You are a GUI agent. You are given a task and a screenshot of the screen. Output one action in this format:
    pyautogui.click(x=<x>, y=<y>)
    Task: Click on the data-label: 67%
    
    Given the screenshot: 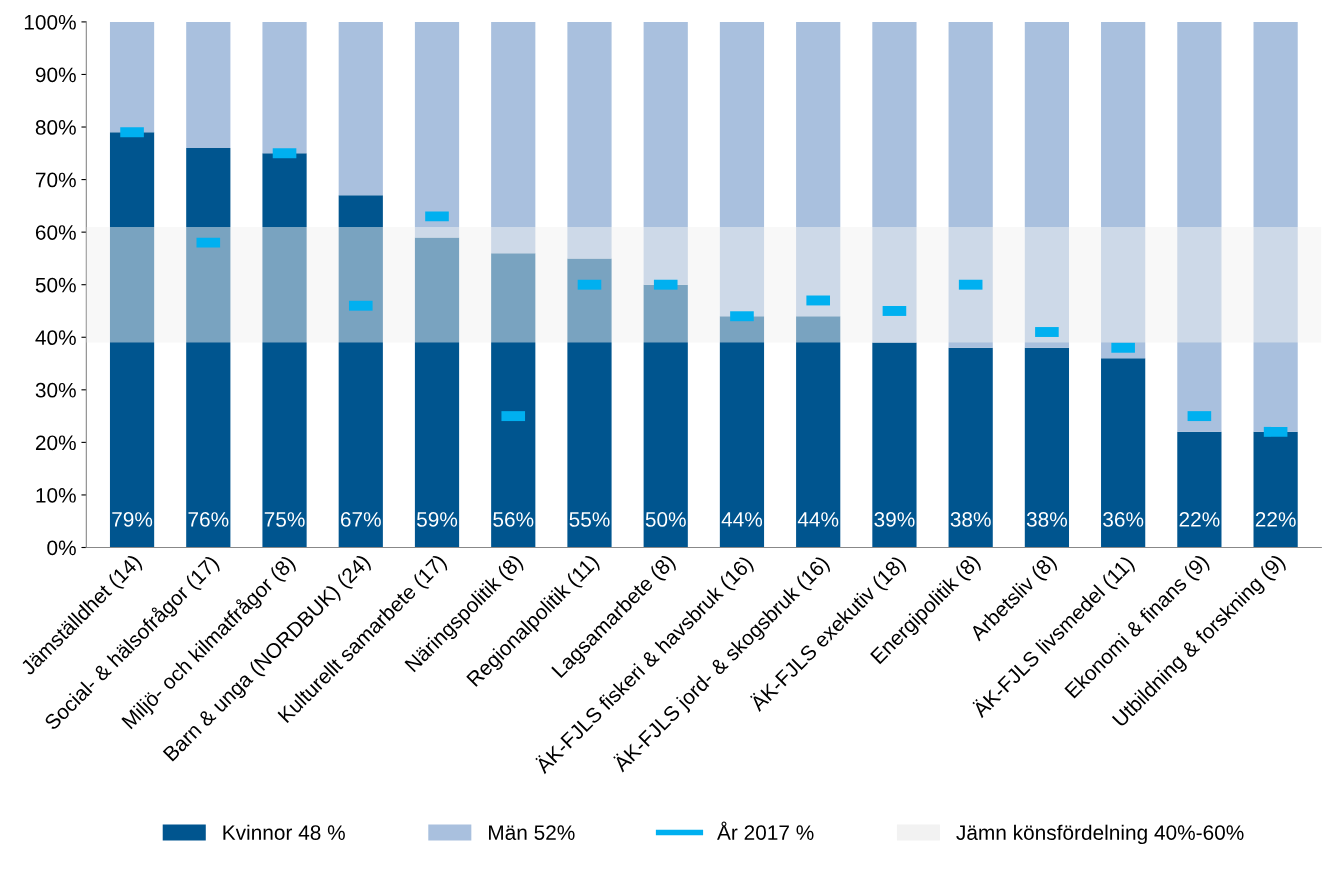 What is the action you would take?
    pyautogui.click(x=360, y=519)
    